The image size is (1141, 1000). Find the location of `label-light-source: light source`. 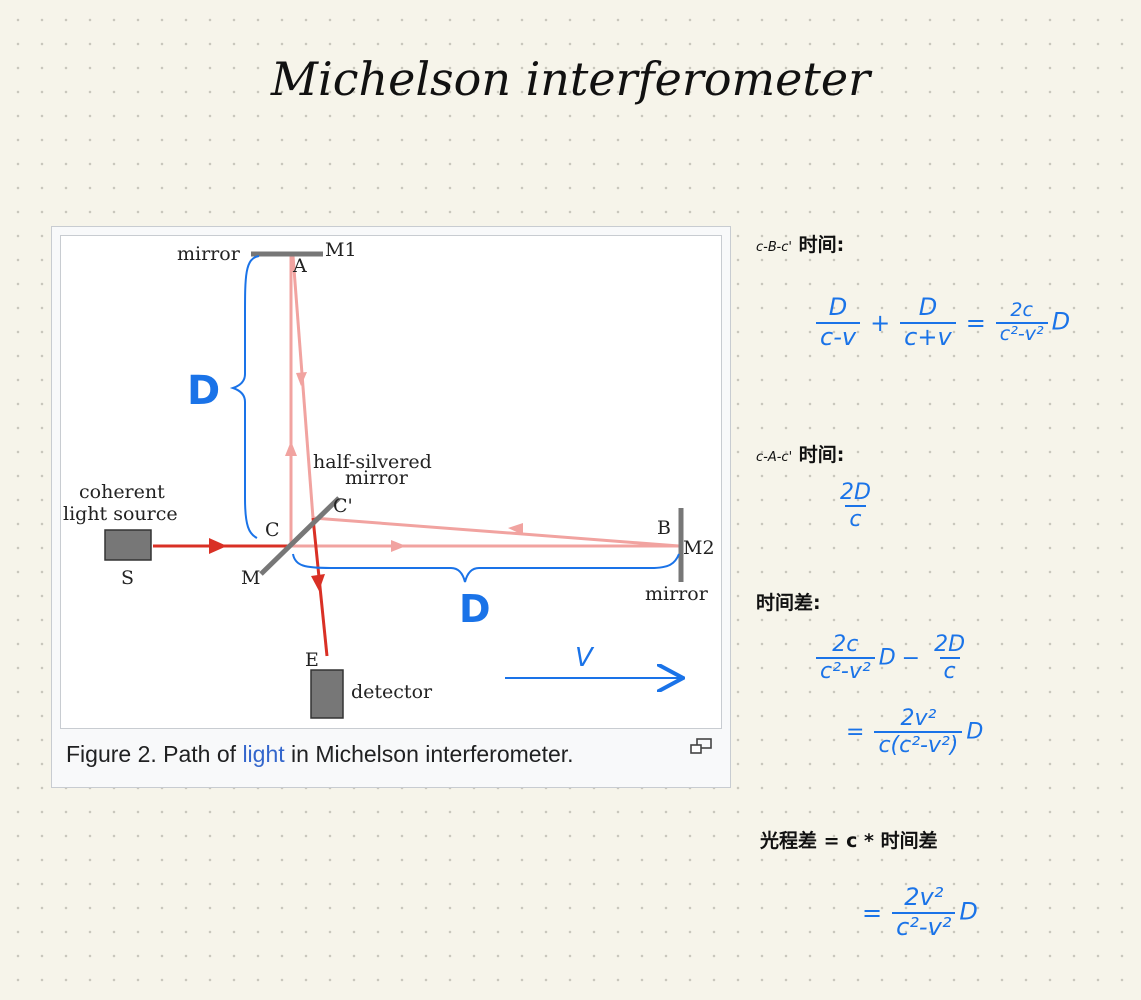

label-light-source: light source is located at coordinates (120, 514).